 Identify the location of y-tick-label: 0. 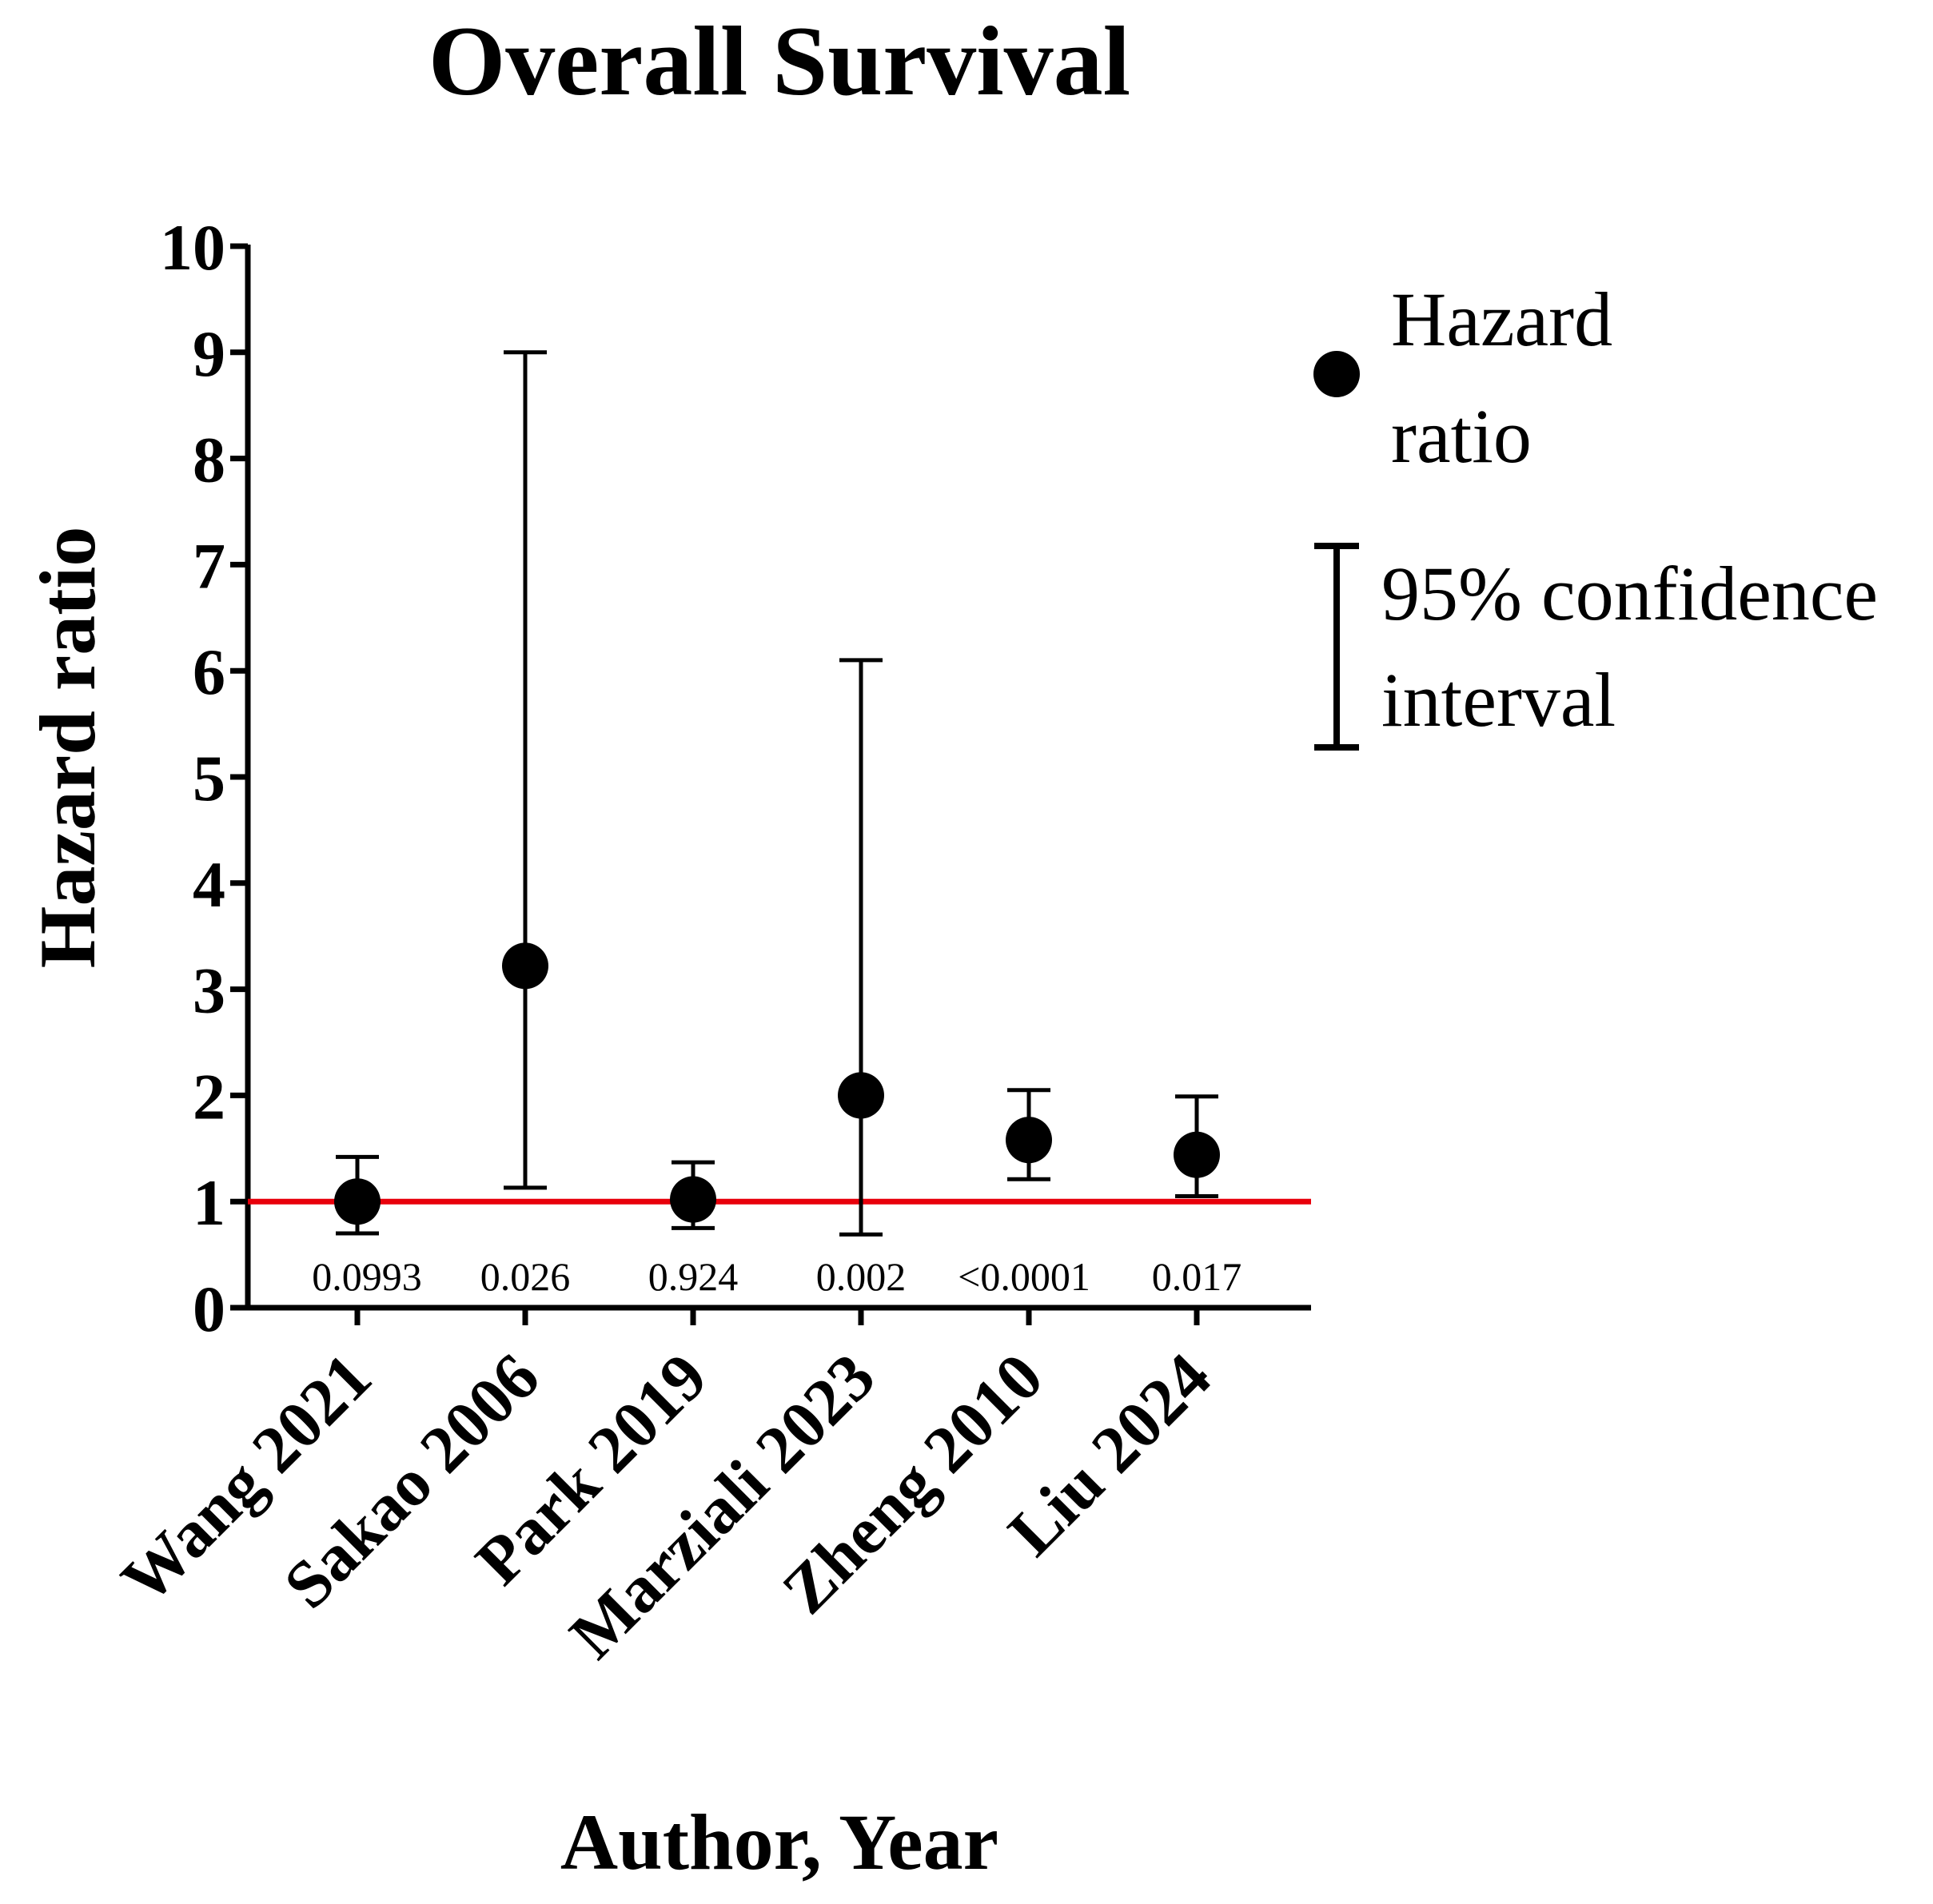
(209, 1309).